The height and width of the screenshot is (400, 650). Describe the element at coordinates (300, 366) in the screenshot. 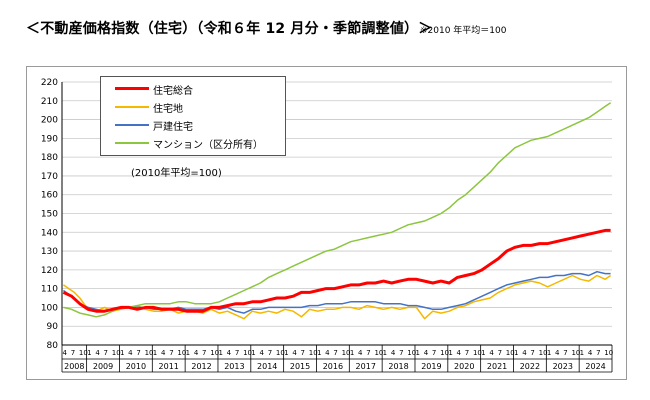

I see `year-label: 2015` at that location.